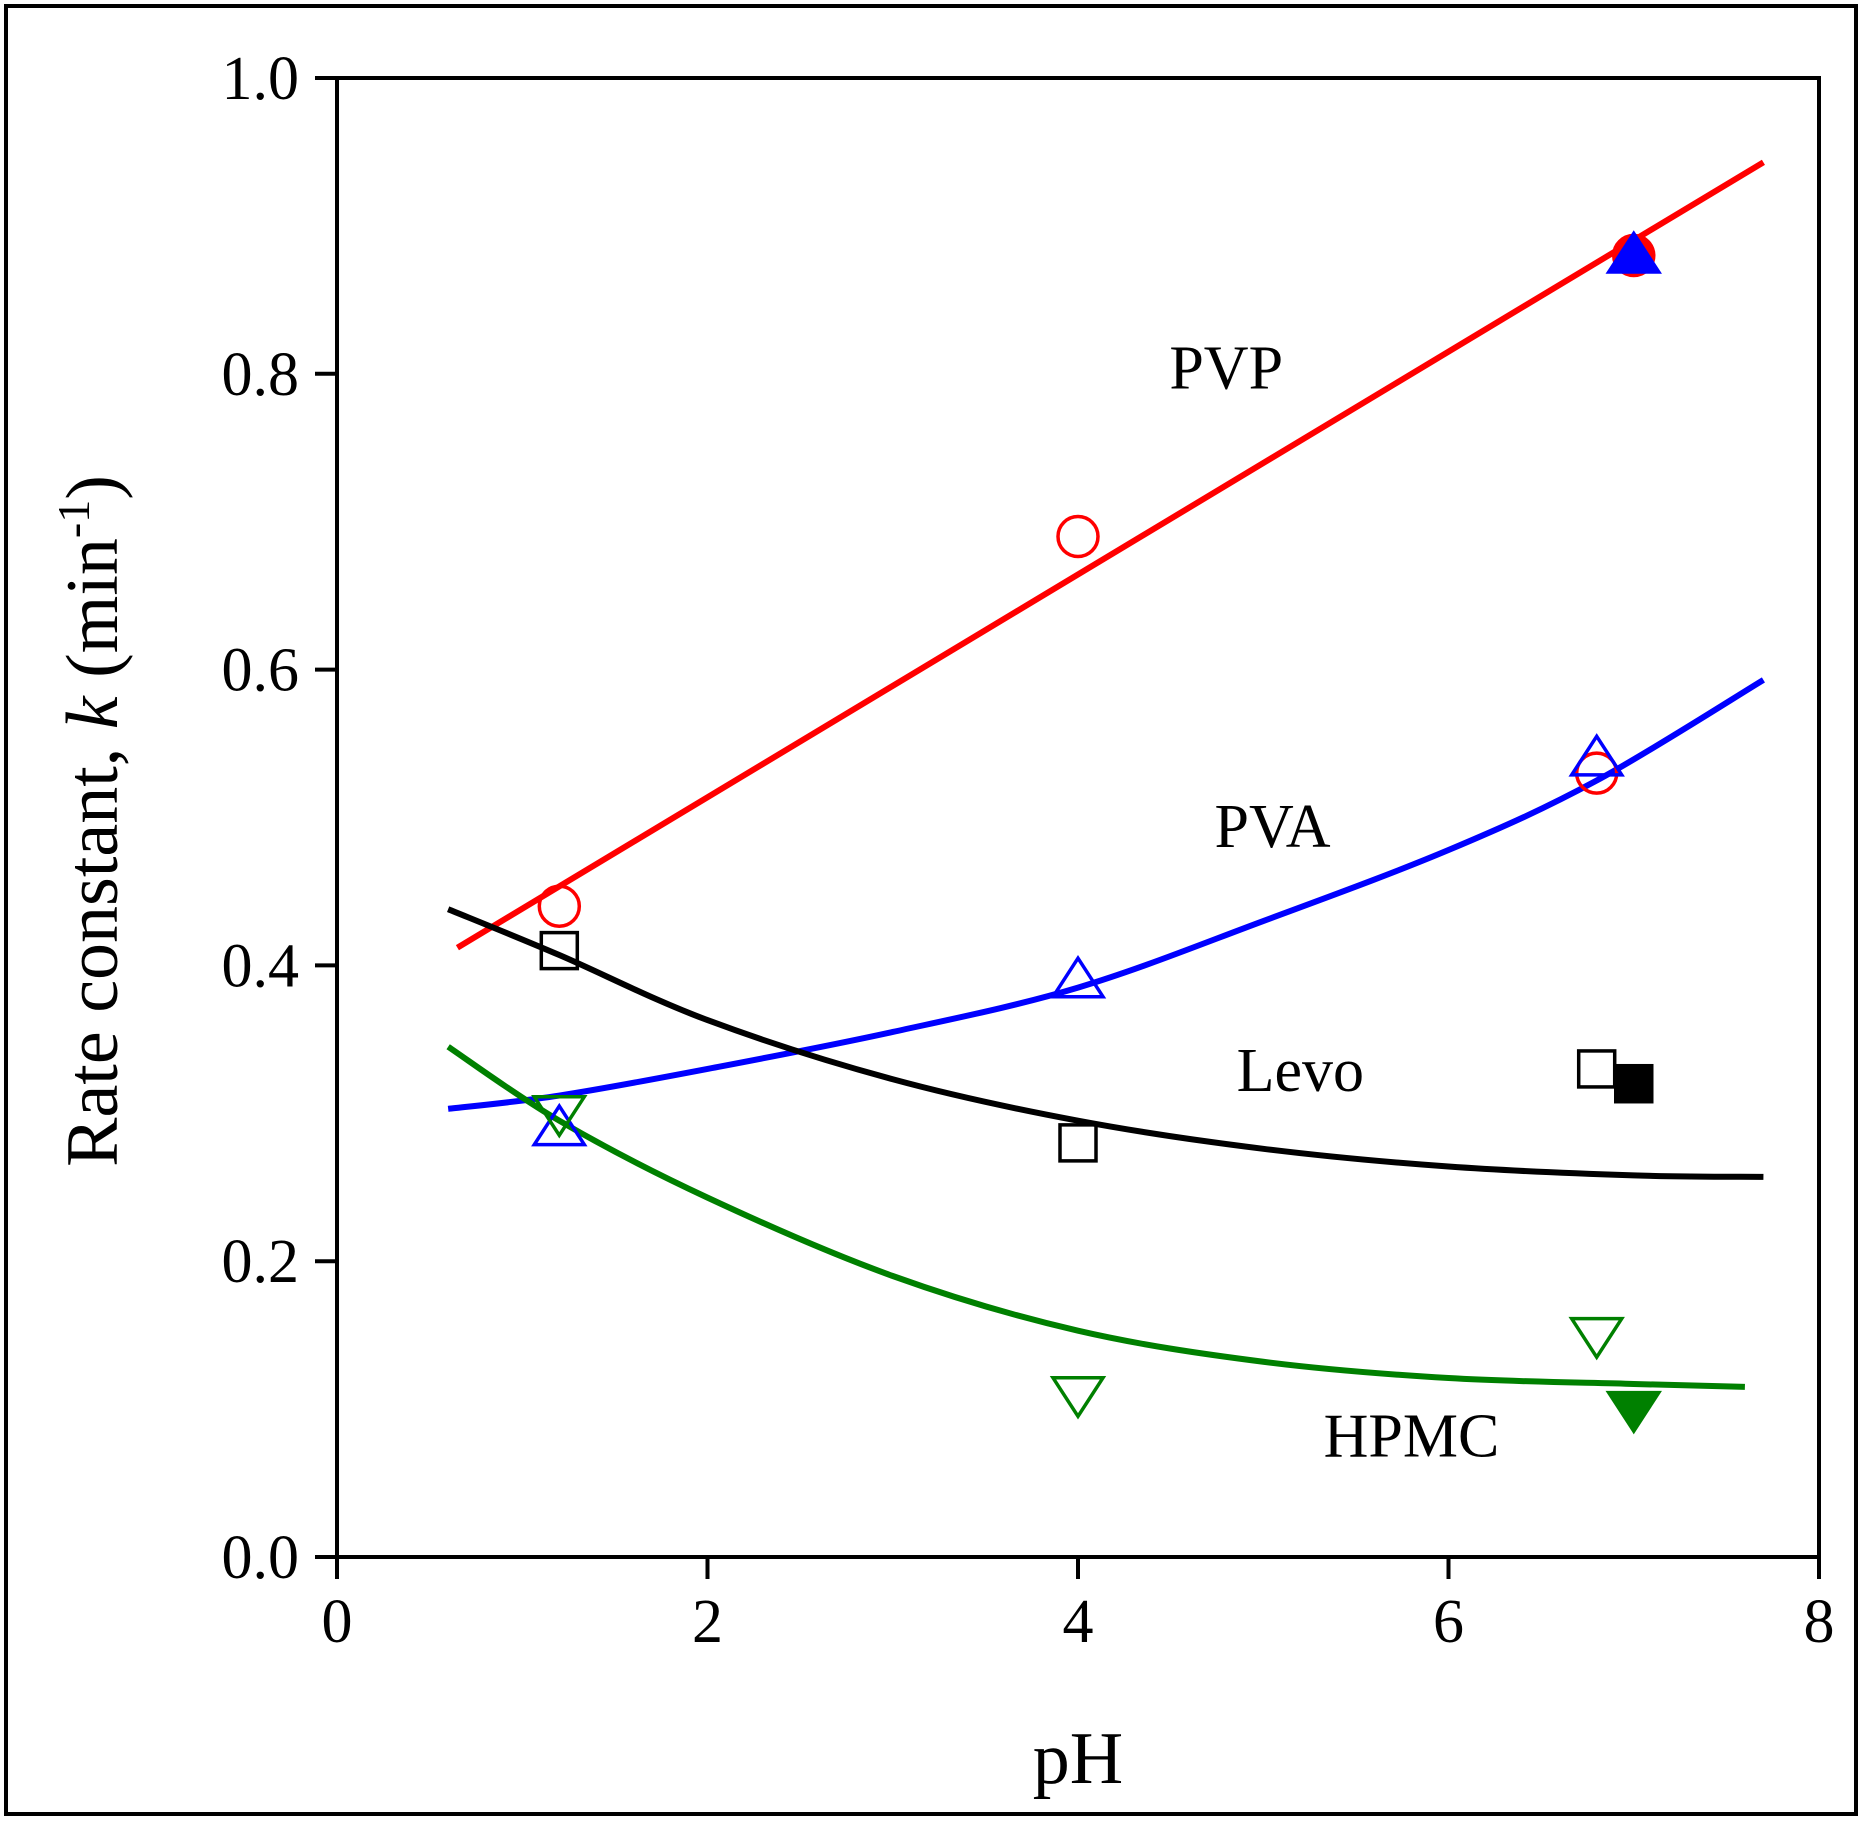  What do you see at coordinates (261, 966) in the screenshot?
I see `y-tick-label: 0.4` at bounding box center [261, 966].